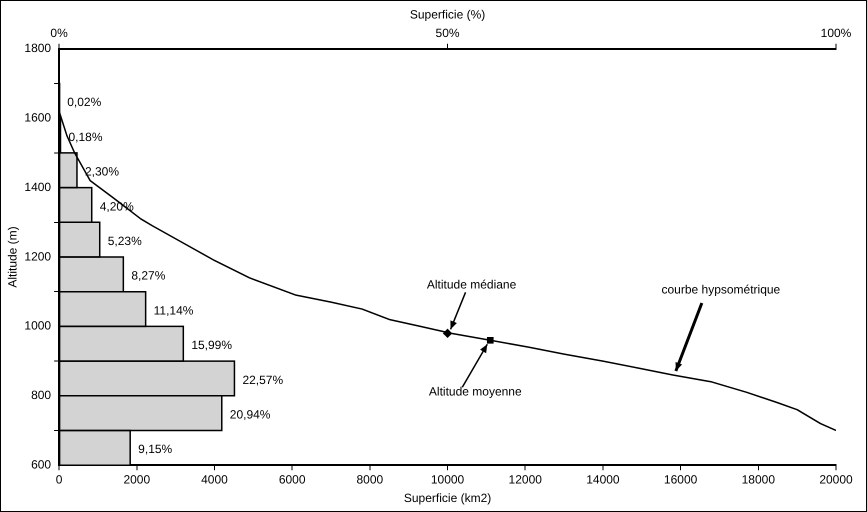 The image size is (867, 512). Describe the element at coordinates (447, 479) in the screenshot. I see `x-tick-label: 10000` at that location.